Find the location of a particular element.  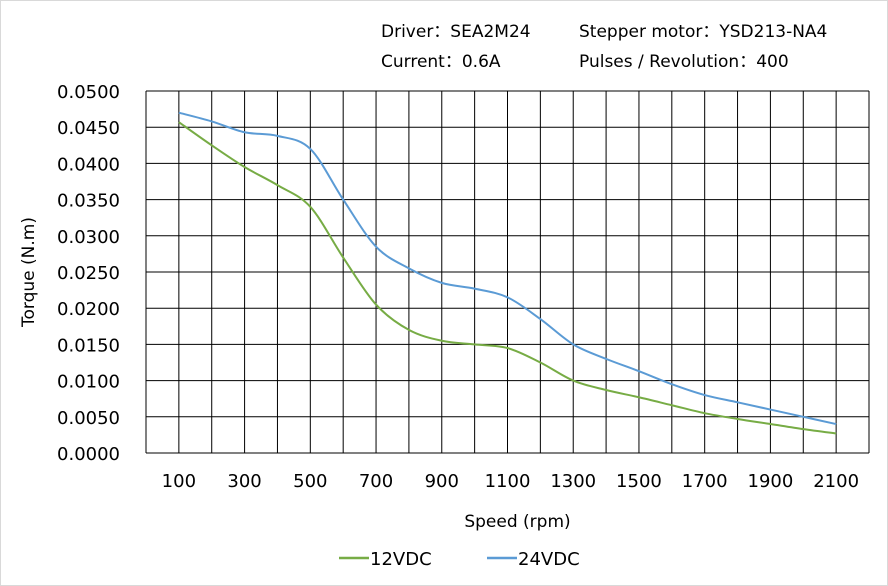

y-tick-label: 0.0450 is located at coordinates (88, 128).